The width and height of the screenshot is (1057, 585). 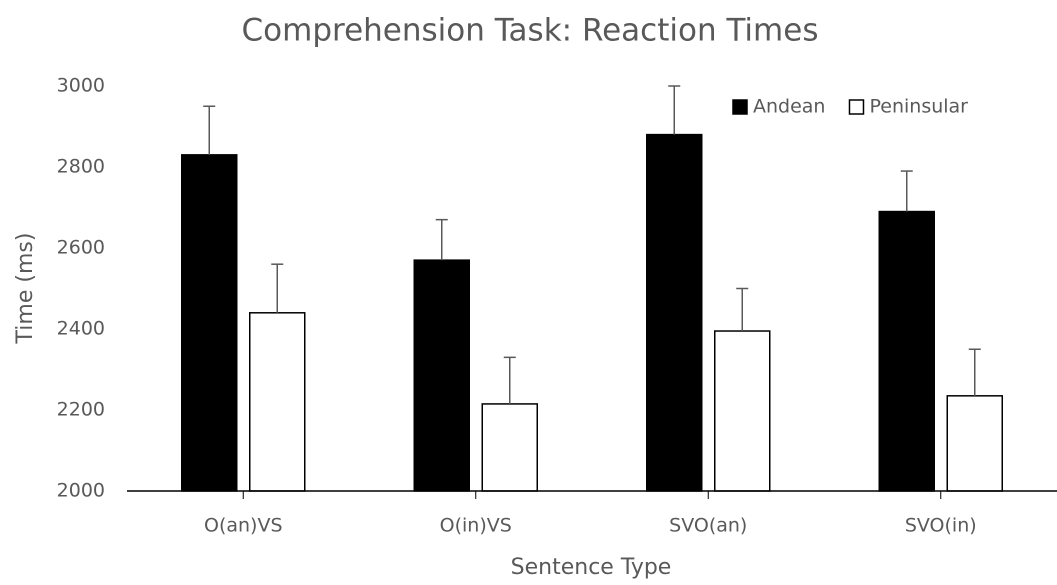 What do you see at coordinates (708, 526) in the screenshot?
I see `x-tick-label: SVO(an)` at bounding box center [708, 526].